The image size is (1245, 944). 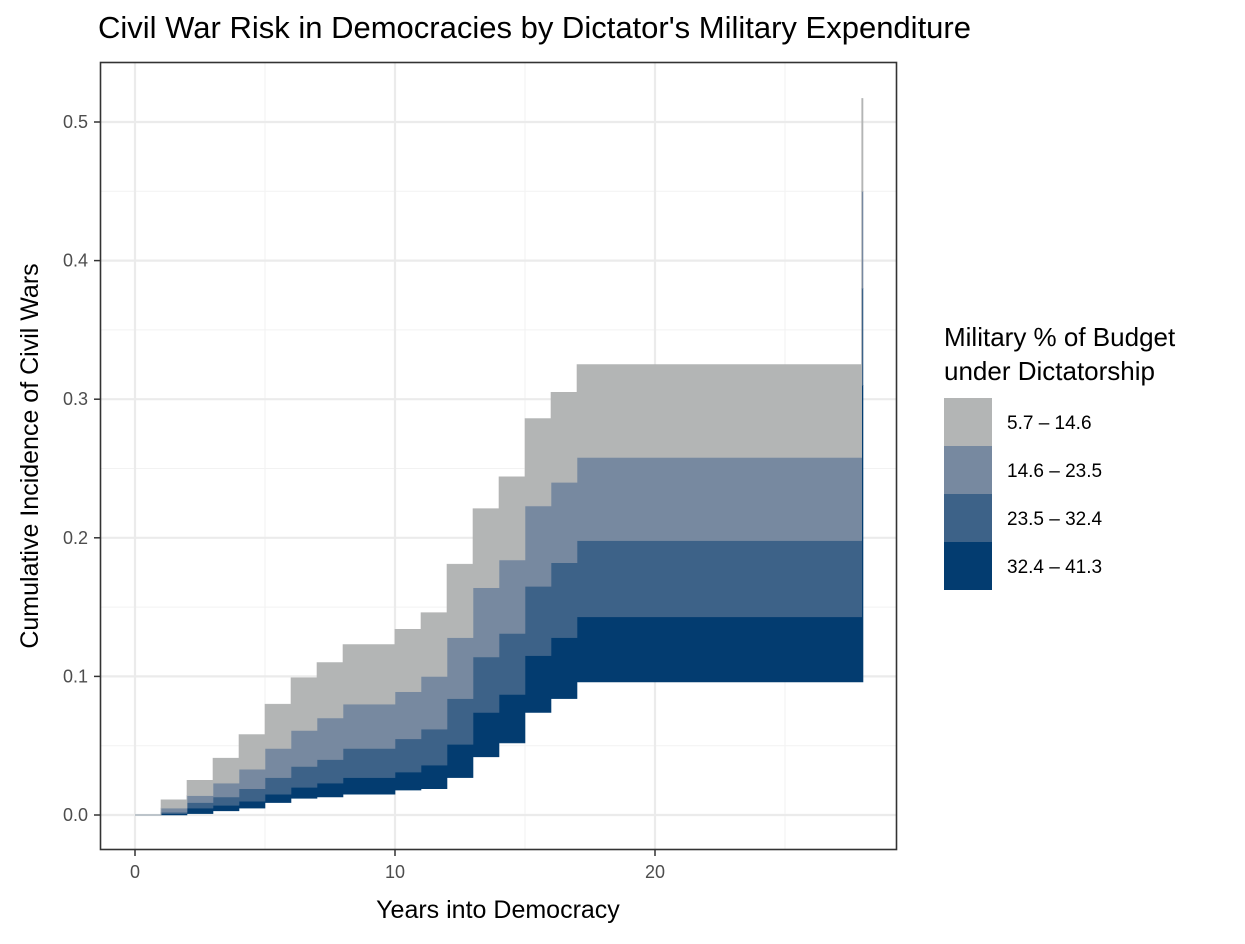 I want to click on x-tick-label: 20, so click(x=655, y=872).